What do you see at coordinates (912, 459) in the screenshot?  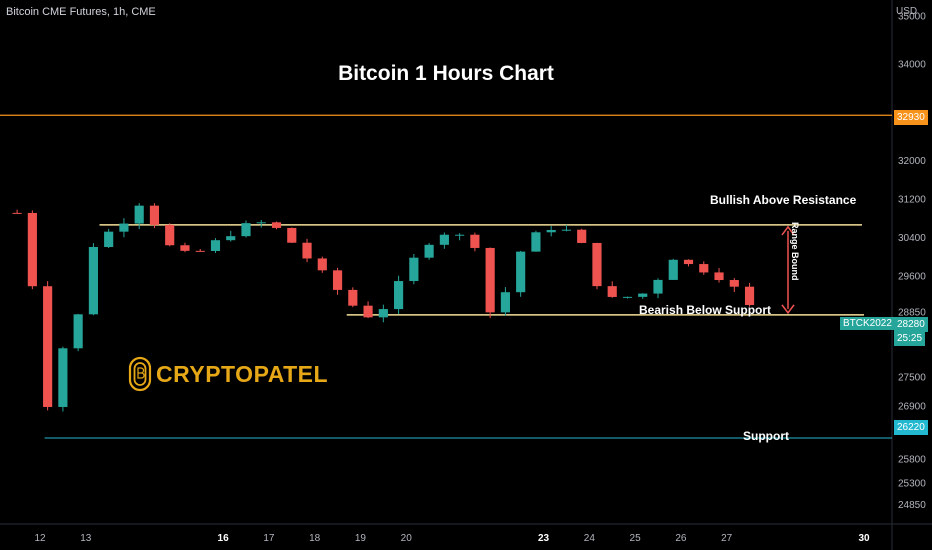 I see `y-tick-label: 25800` at bounding box center [912, 459].